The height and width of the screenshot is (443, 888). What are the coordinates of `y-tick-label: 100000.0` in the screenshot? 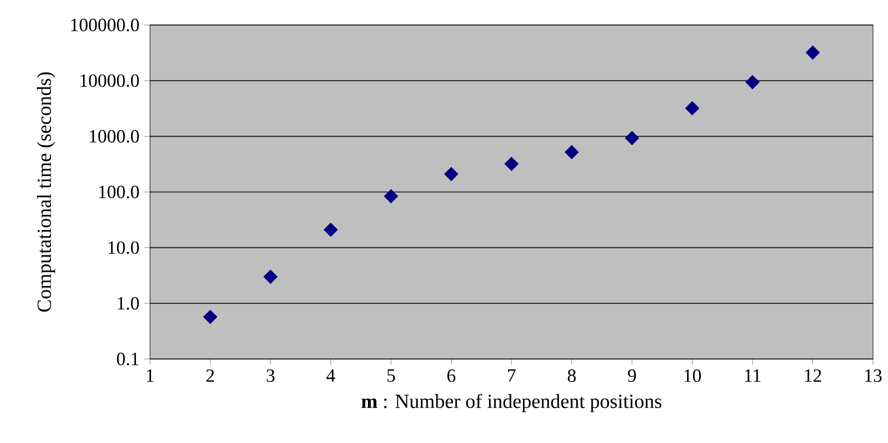 It's located at (105, 25).